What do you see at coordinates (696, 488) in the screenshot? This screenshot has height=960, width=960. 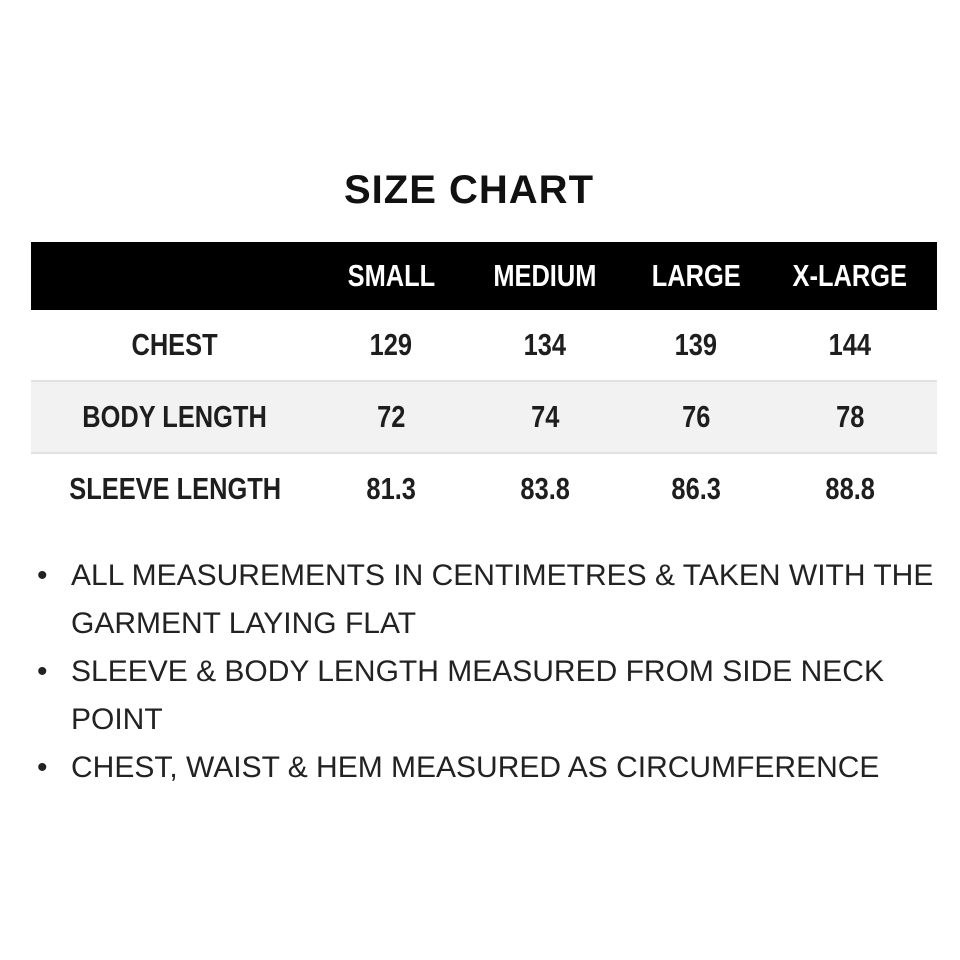 I see `table-cell: 86.3` at bounding box center [696, 488].